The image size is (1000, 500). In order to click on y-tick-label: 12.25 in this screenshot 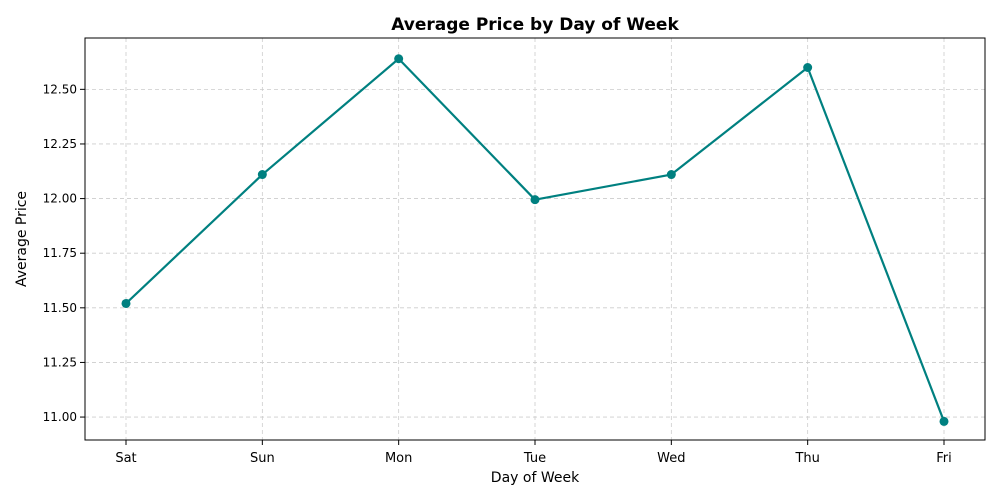, I will do `click(60, 144)`.